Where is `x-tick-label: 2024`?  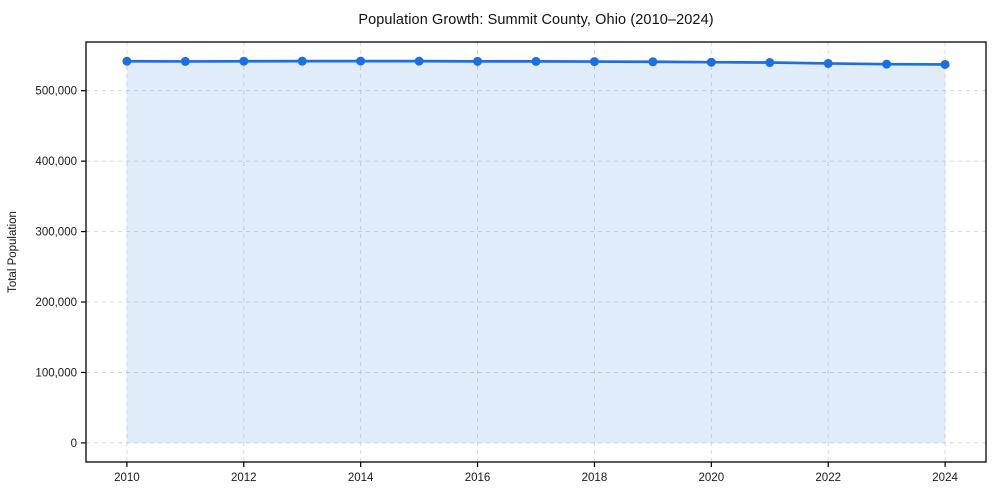 x-tick-label: 2024 is located at coordinates (945, 478).